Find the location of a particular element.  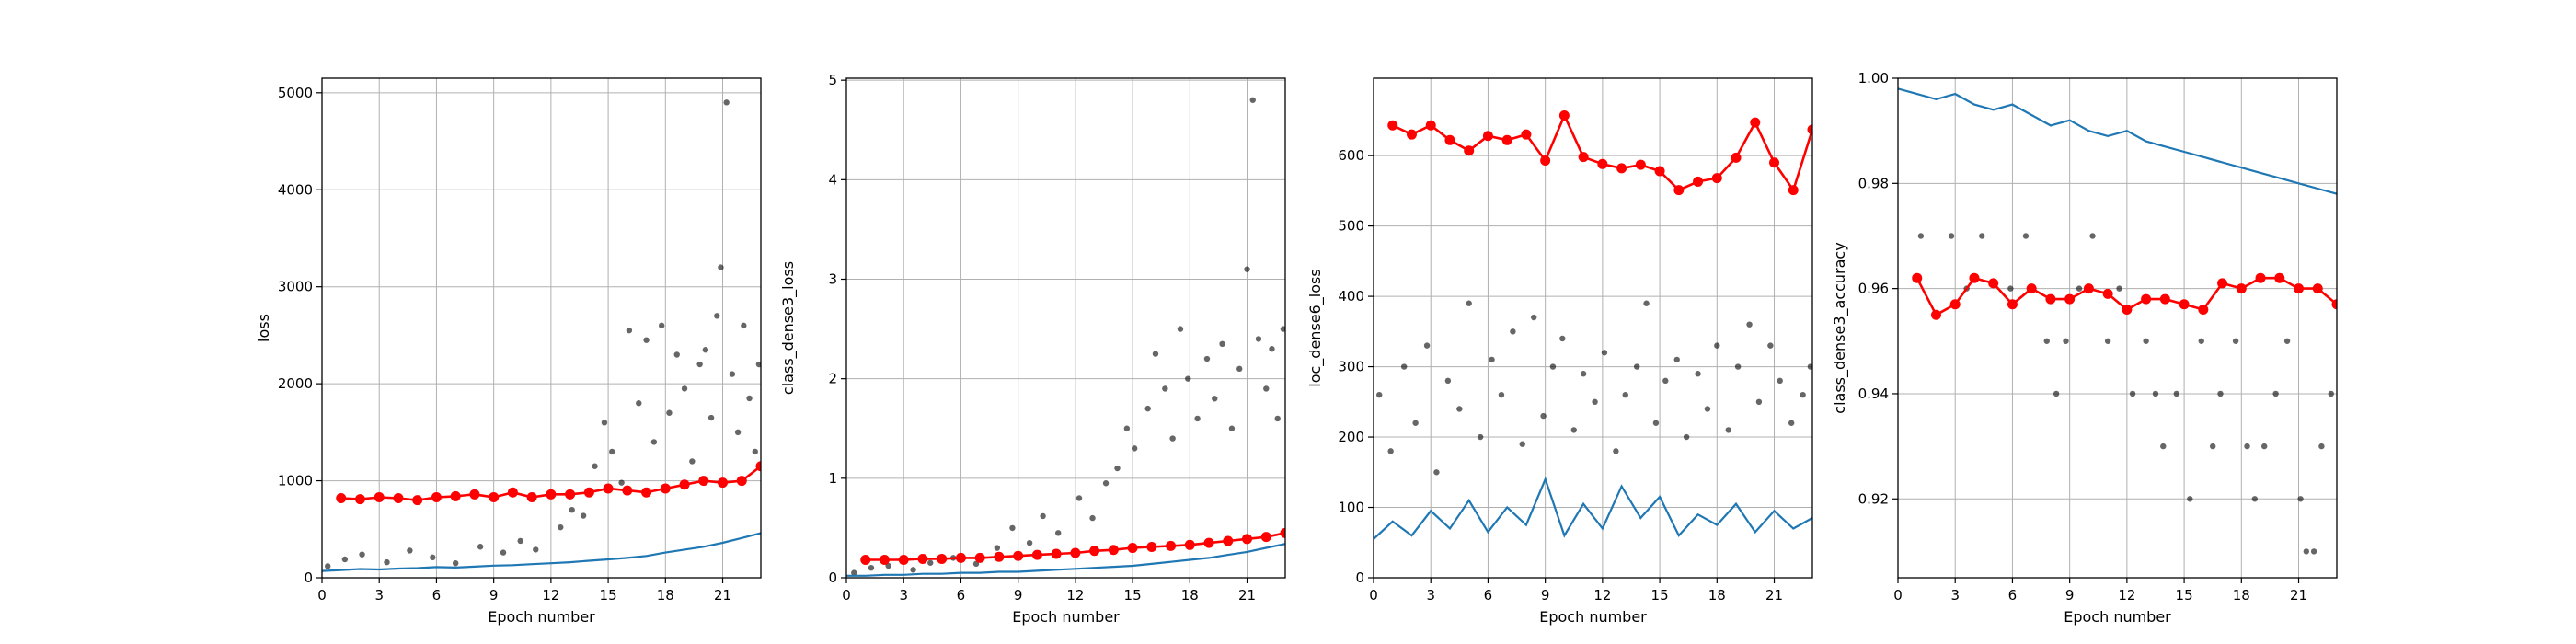

train-line is located at coordinates (541, 552).